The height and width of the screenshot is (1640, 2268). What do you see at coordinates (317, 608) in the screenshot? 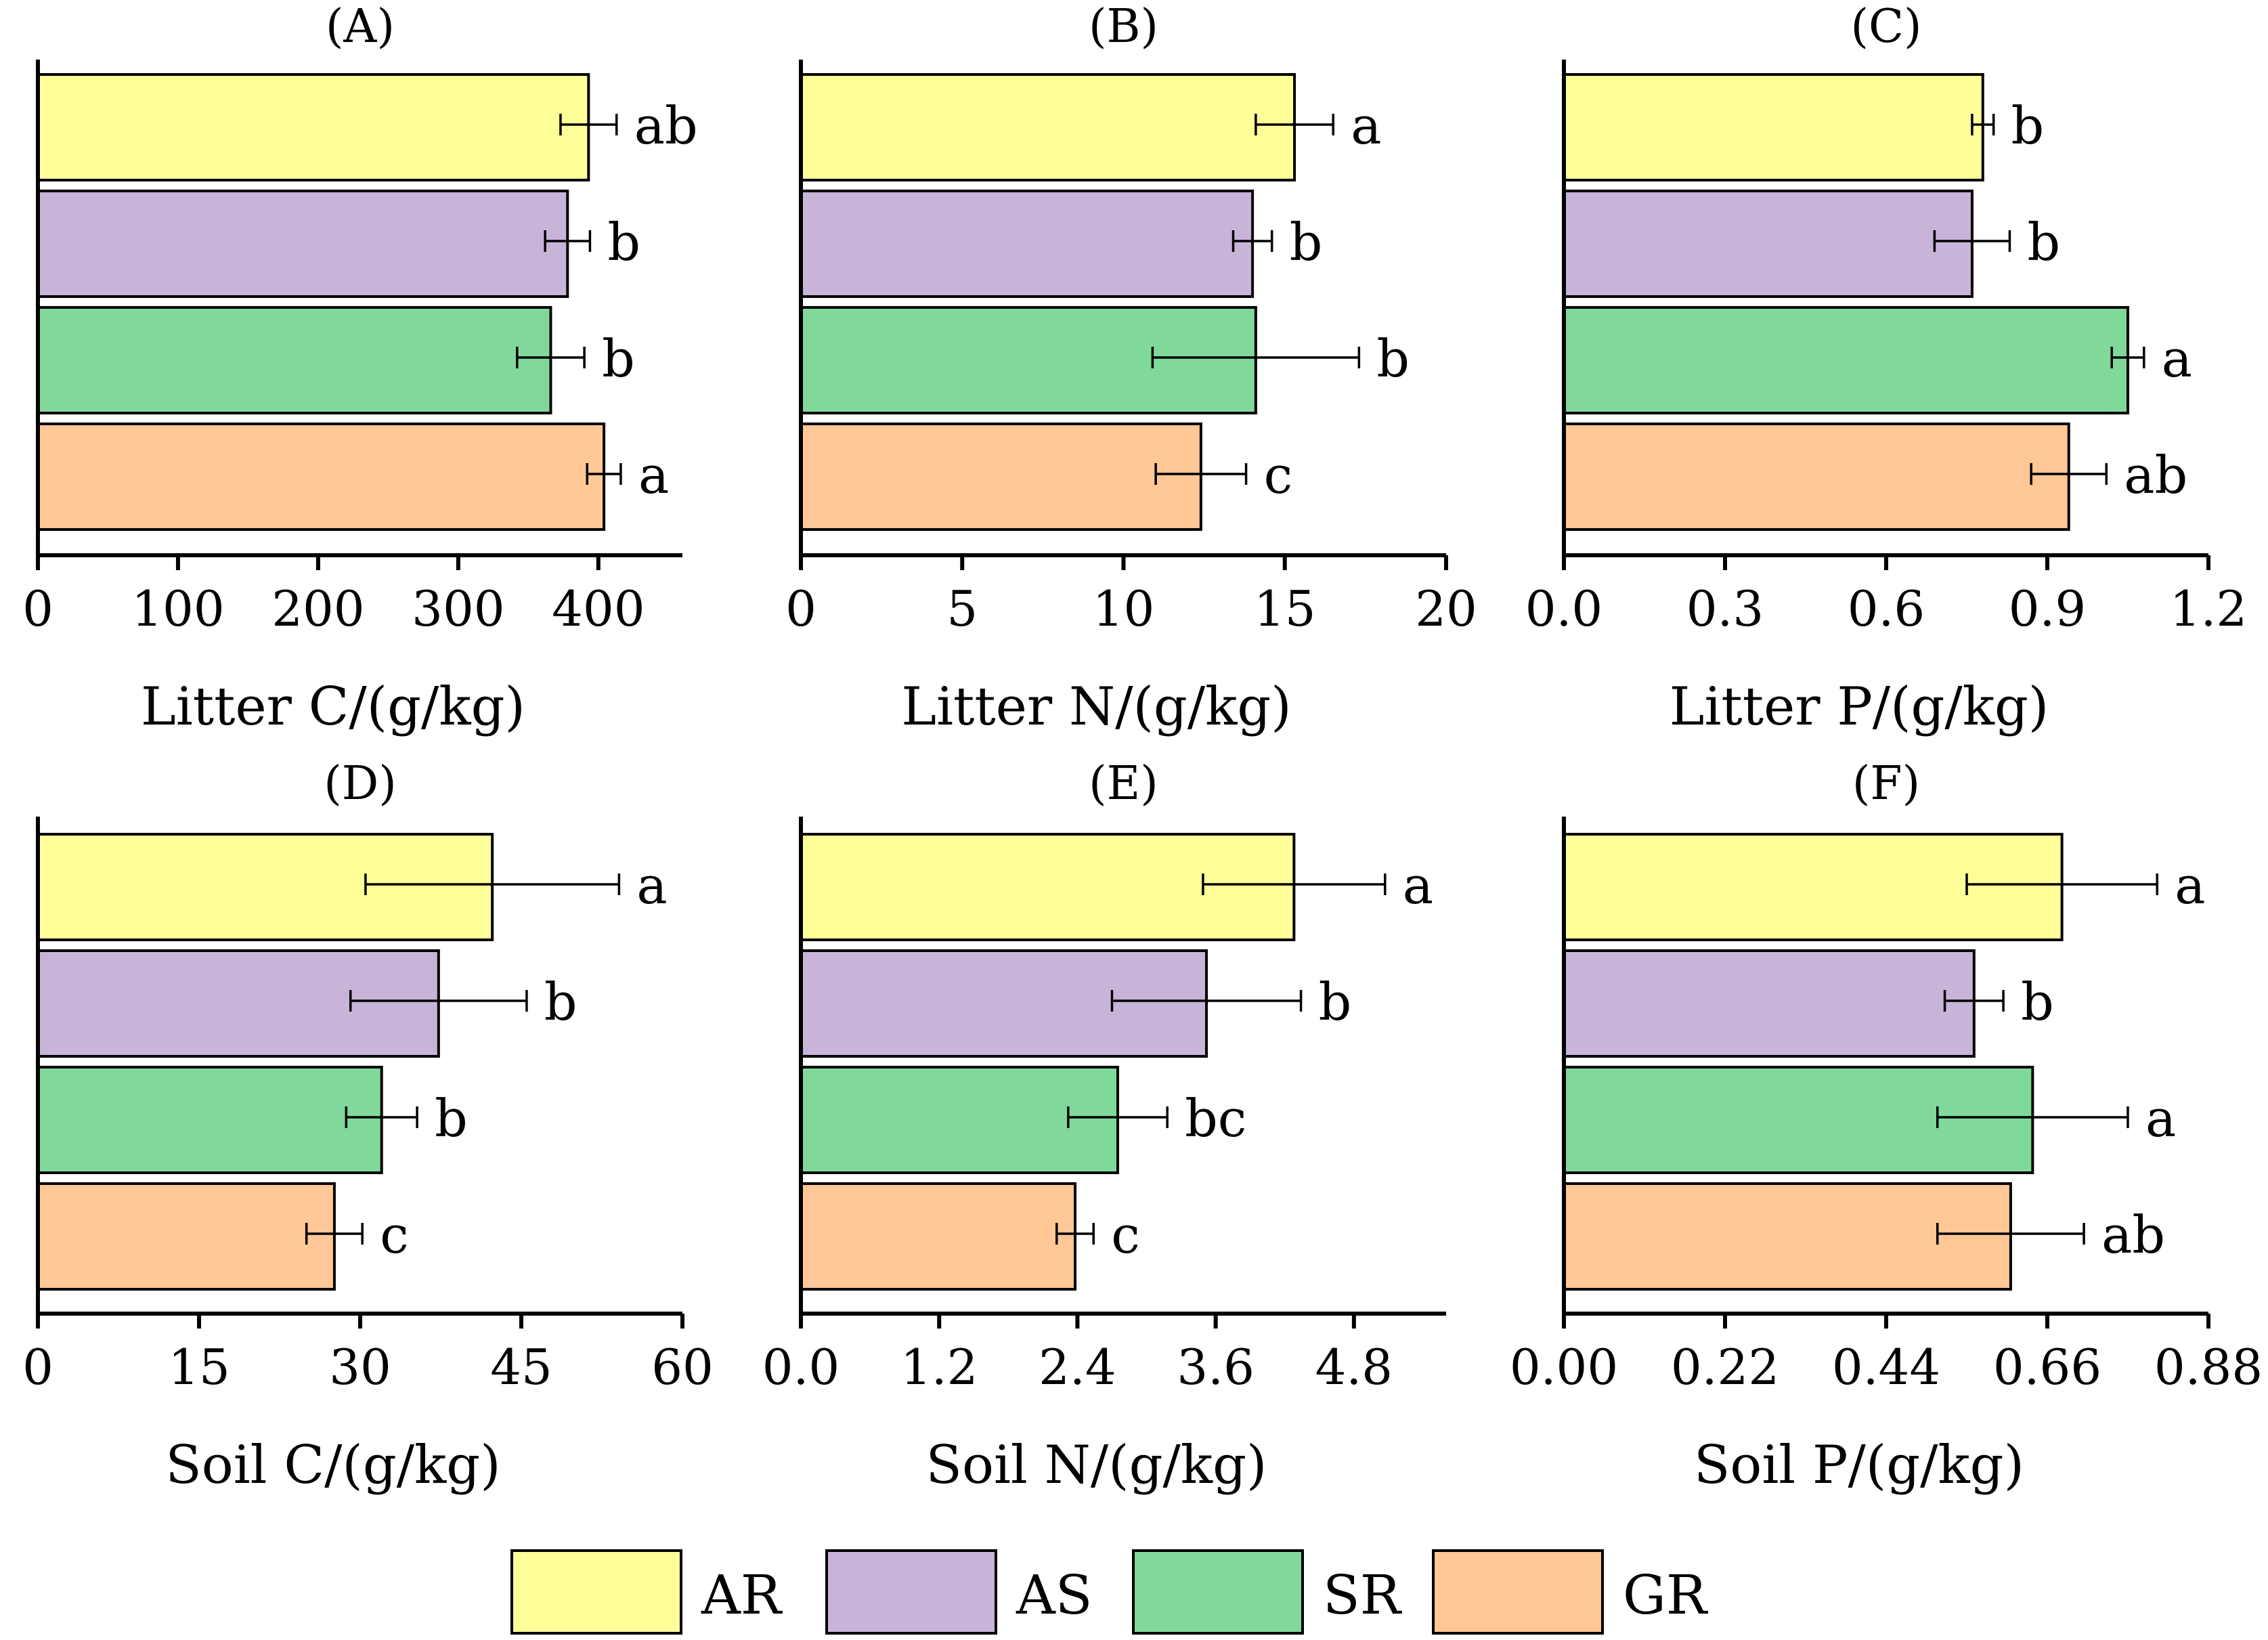
I see `x-tick-label: 200` at bounding box center [317, 608].